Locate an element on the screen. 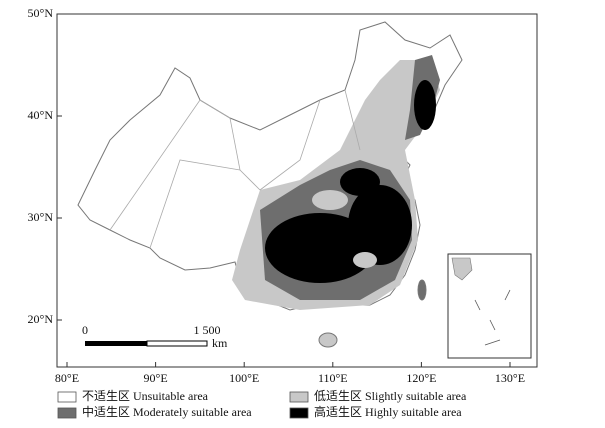  legend-label: 中适生区 Moderately suitable area is located at coordinates (167, 411).